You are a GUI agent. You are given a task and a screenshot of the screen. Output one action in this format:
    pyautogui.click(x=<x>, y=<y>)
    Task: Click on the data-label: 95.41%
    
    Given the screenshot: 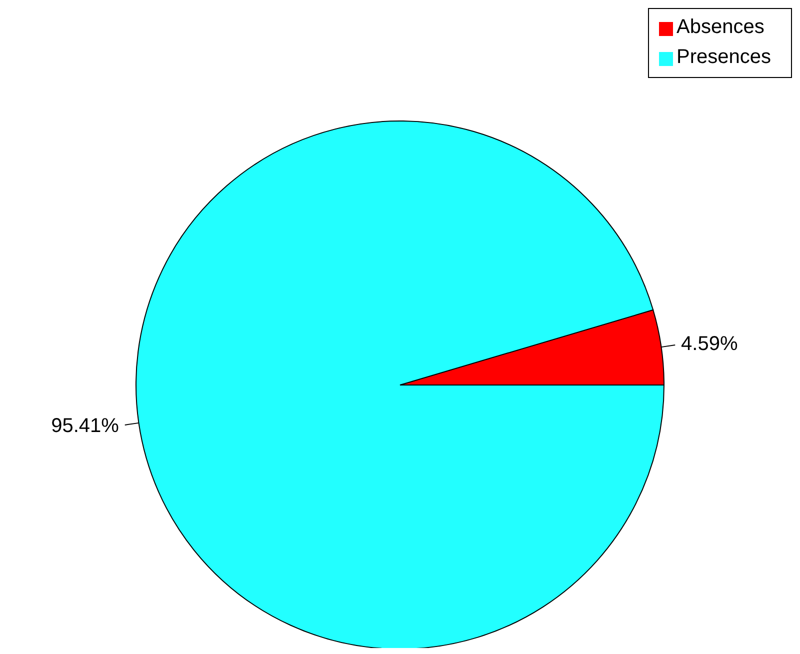 What is the action you would take?
    pyautogui.click(x=85, y=425)
    